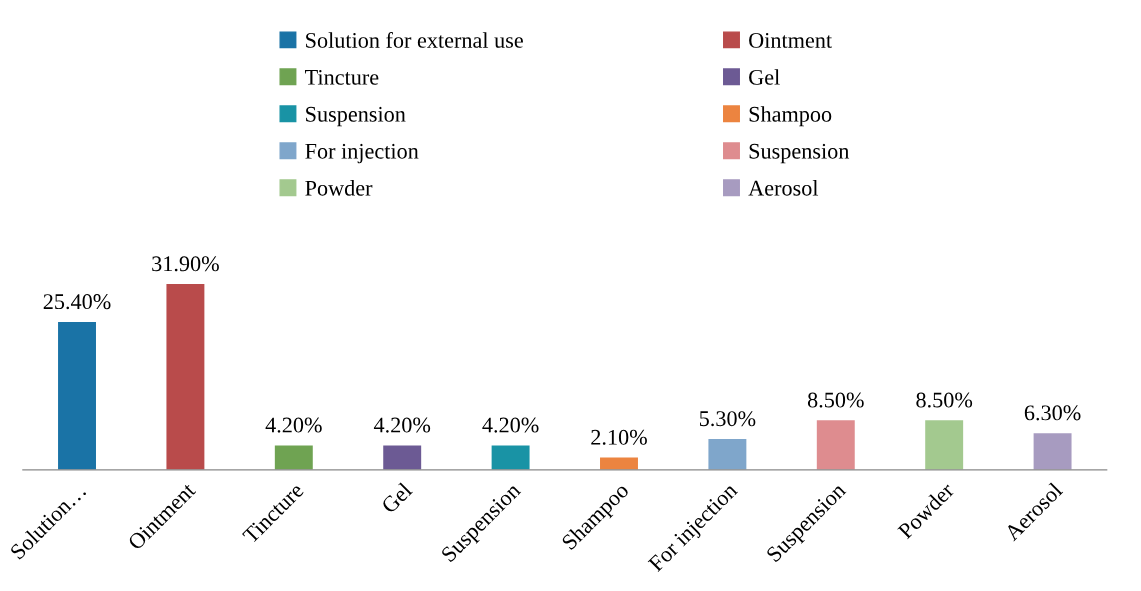  Describe the element at coordinates (414, 40) in the screenshot. I see `legend-label: Solution for external use` at that location.